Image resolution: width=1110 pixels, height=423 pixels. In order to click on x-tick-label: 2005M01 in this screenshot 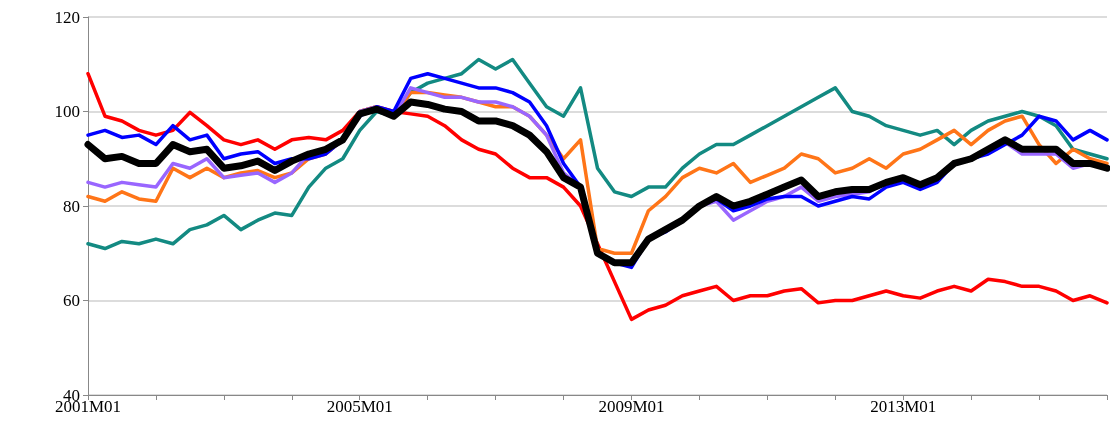, I will do `click(359, 406)`.